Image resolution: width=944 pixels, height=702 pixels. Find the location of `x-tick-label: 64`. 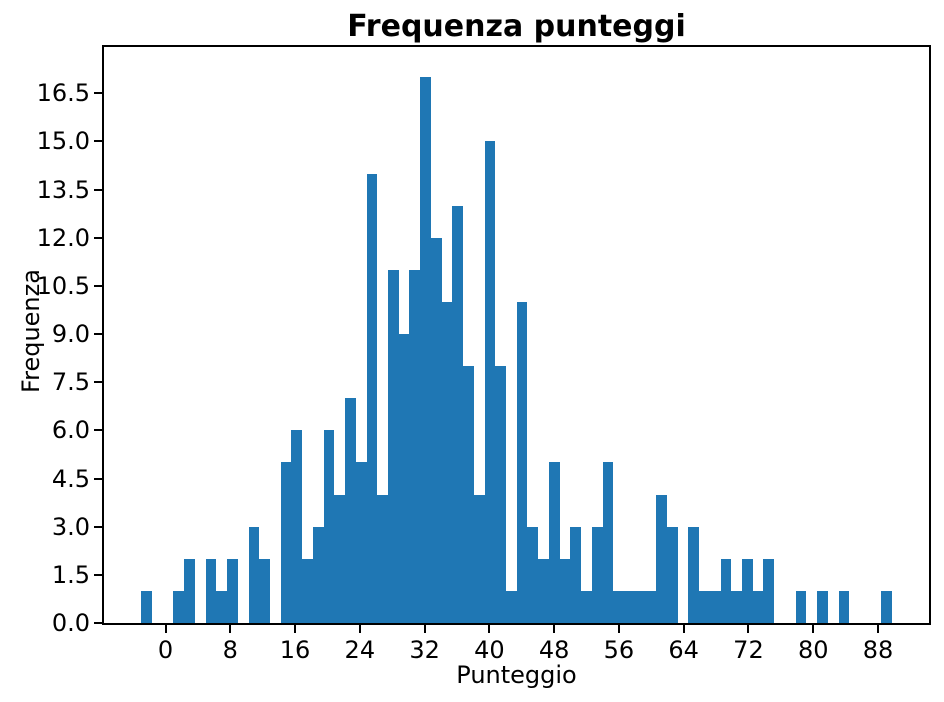

x-tick-label: 64 is located at coordinates (683, 650).